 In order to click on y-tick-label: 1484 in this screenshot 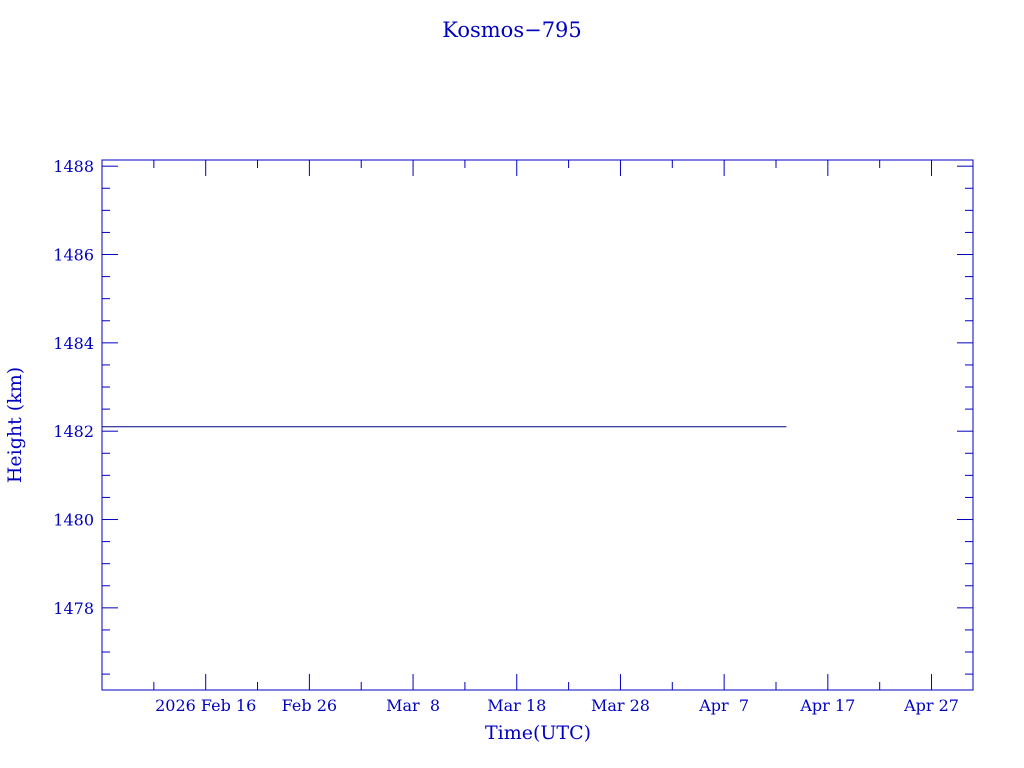, I will do `click(73, 343)`.